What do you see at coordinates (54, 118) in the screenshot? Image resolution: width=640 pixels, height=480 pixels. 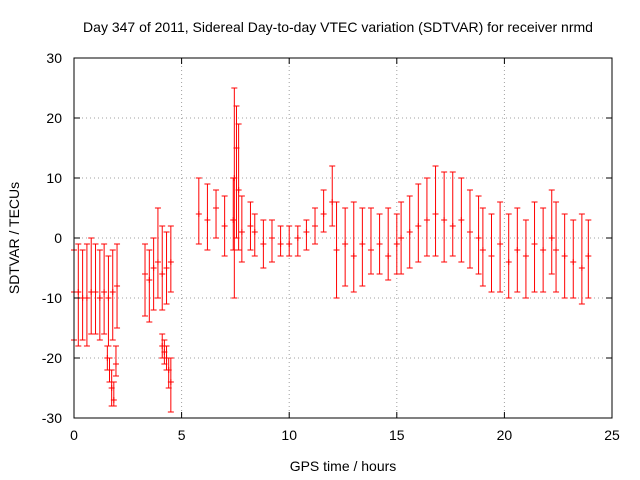 I see `y-tick-label: 20` at bounding box center [54, 118].